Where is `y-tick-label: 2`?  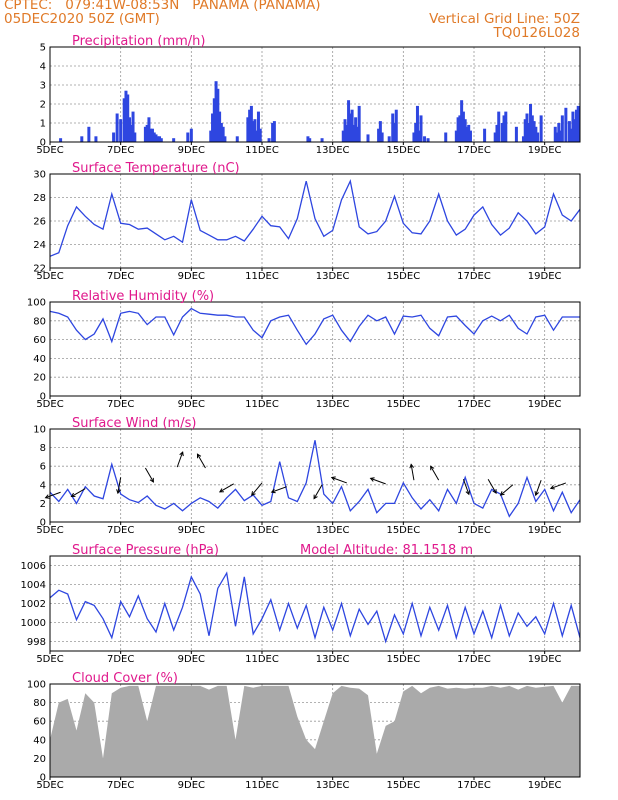
y-tick-label: 2 is located at coordinates (43, 504).